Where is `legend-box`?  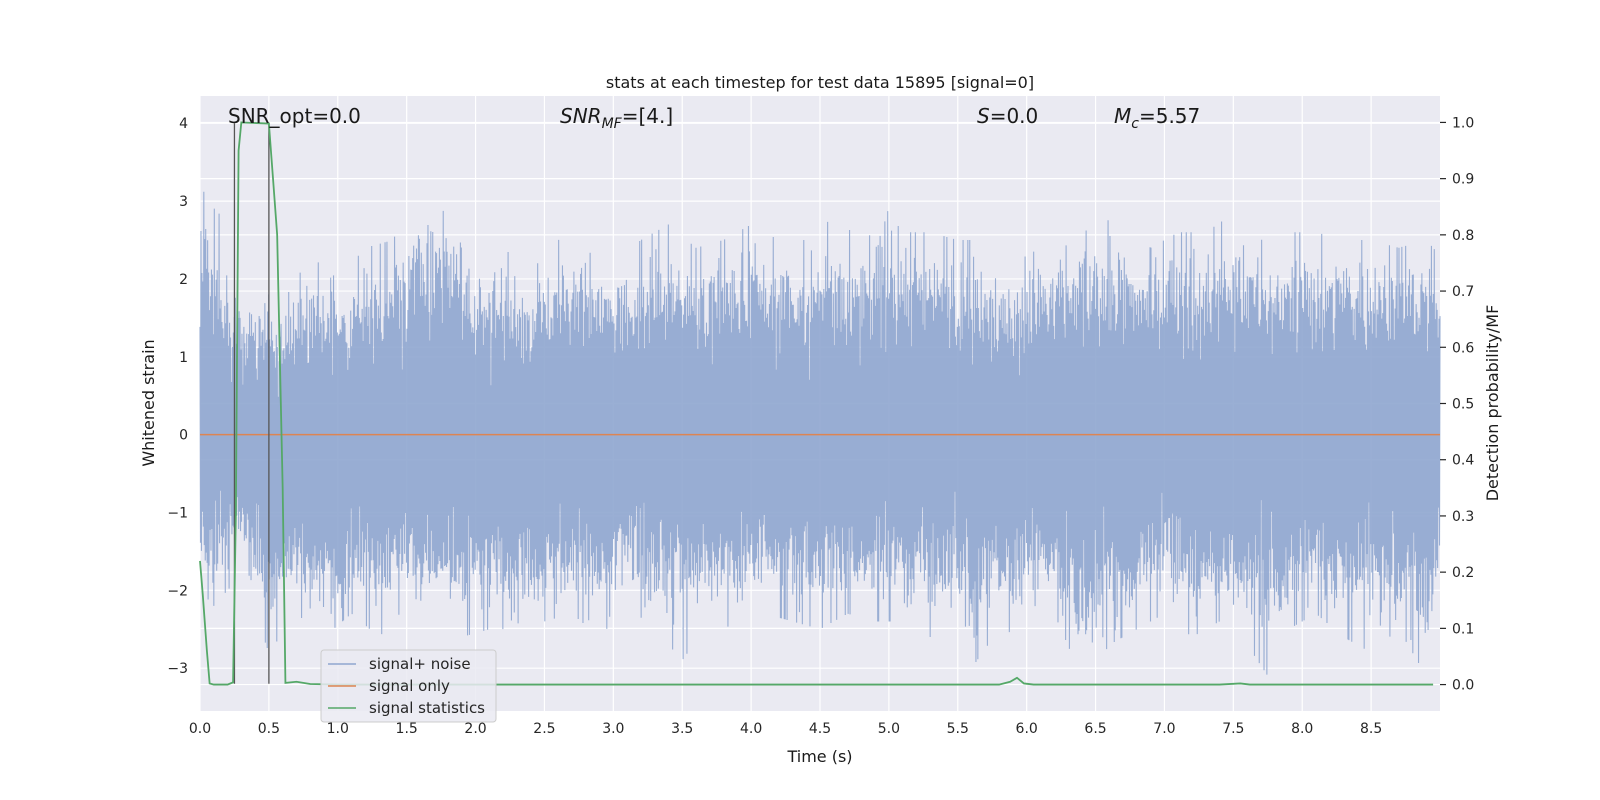
legend-box is located at coordinates (408, 686).